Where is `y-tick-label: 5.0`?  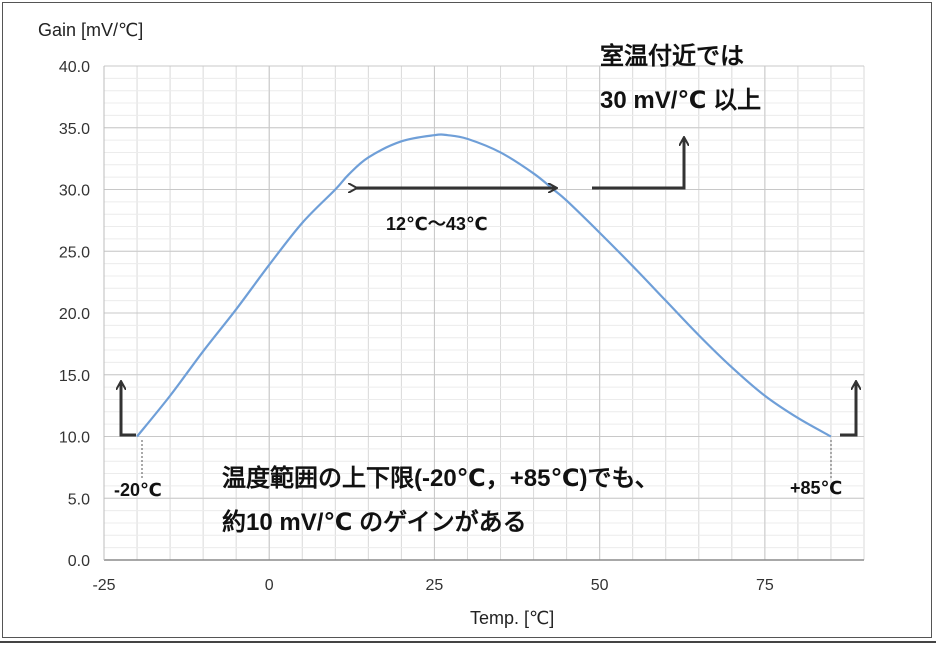 y-tick-label: 5.0 is located at coordinates (79, 499).